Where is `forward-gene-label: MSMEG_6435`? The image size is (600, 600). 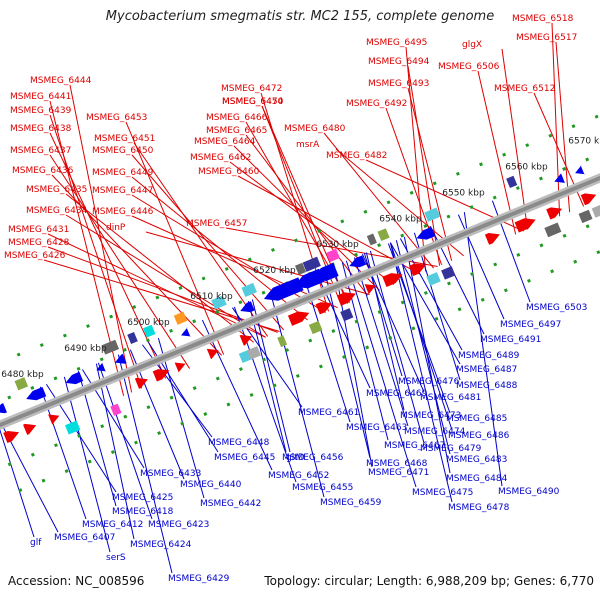 forward-gene-label: MSMEG_6435 is located at coordinates (56, 190).